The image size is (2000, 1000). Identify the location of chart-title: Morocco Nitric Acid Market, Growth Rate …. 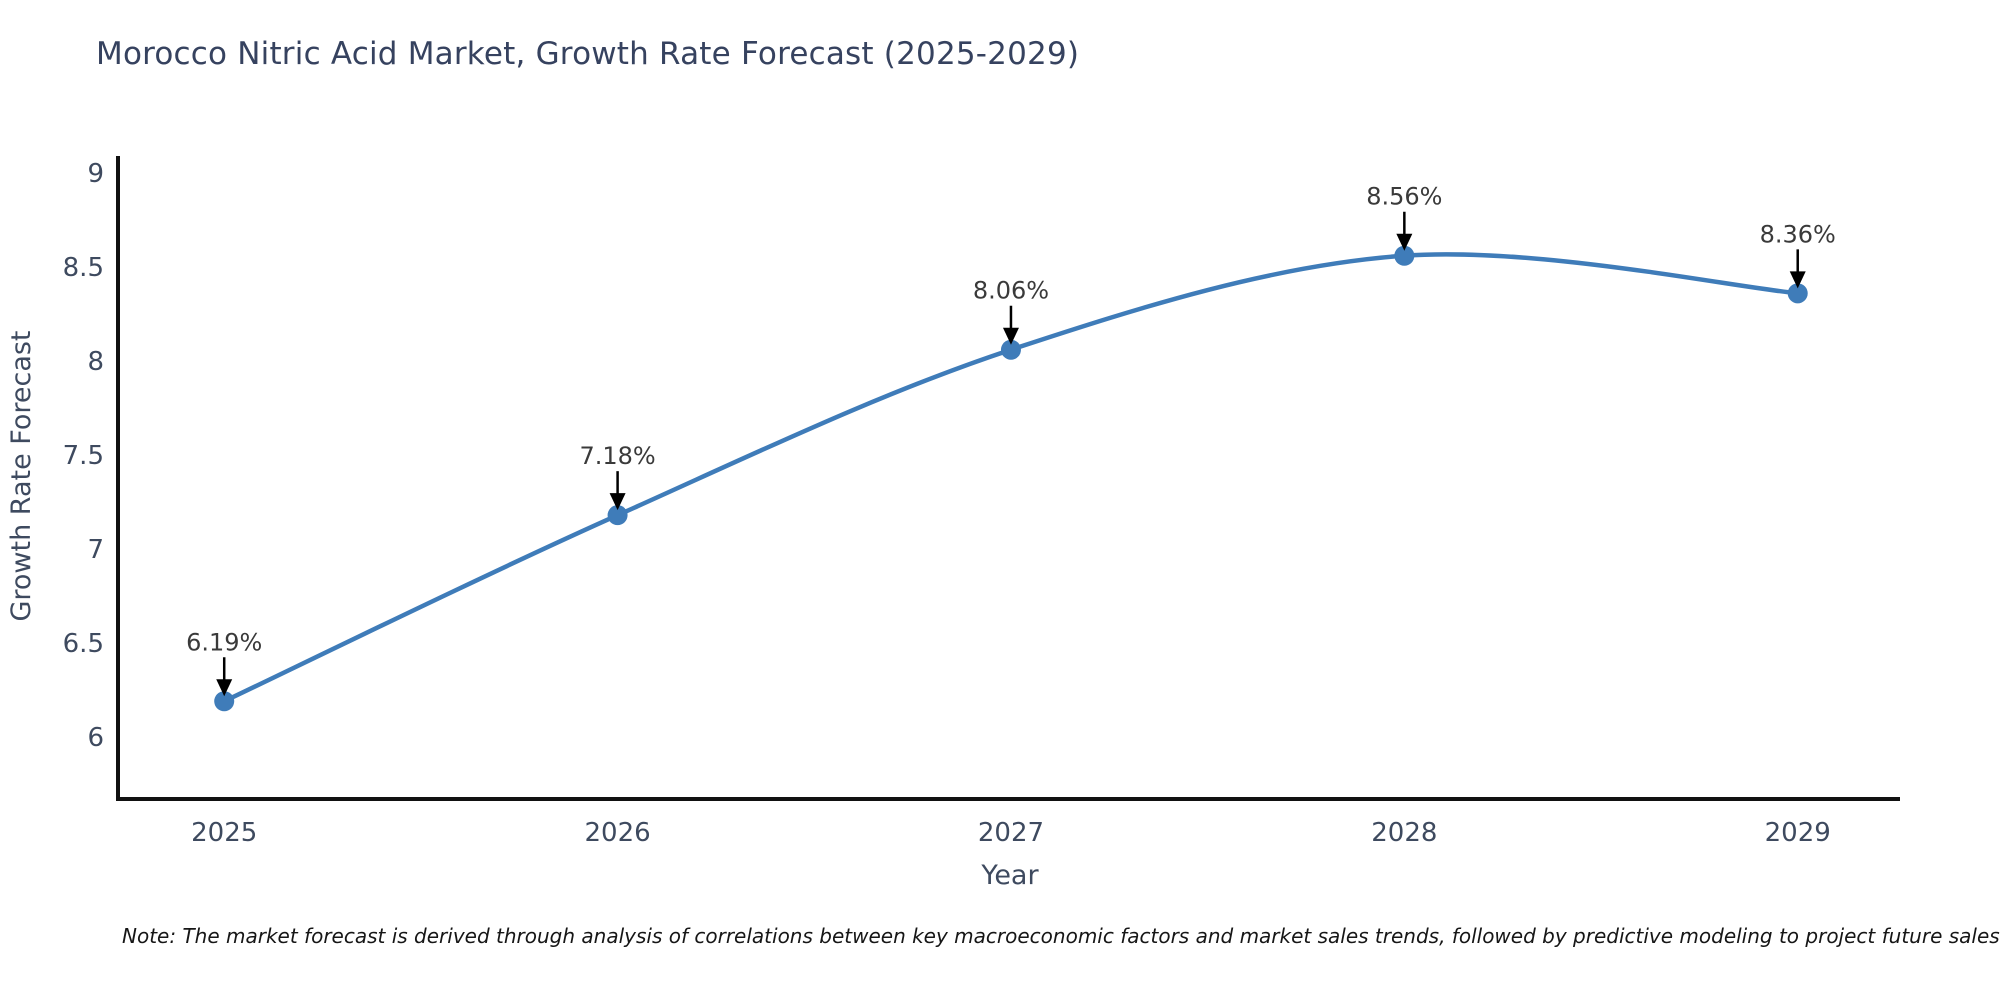
(588, 54).